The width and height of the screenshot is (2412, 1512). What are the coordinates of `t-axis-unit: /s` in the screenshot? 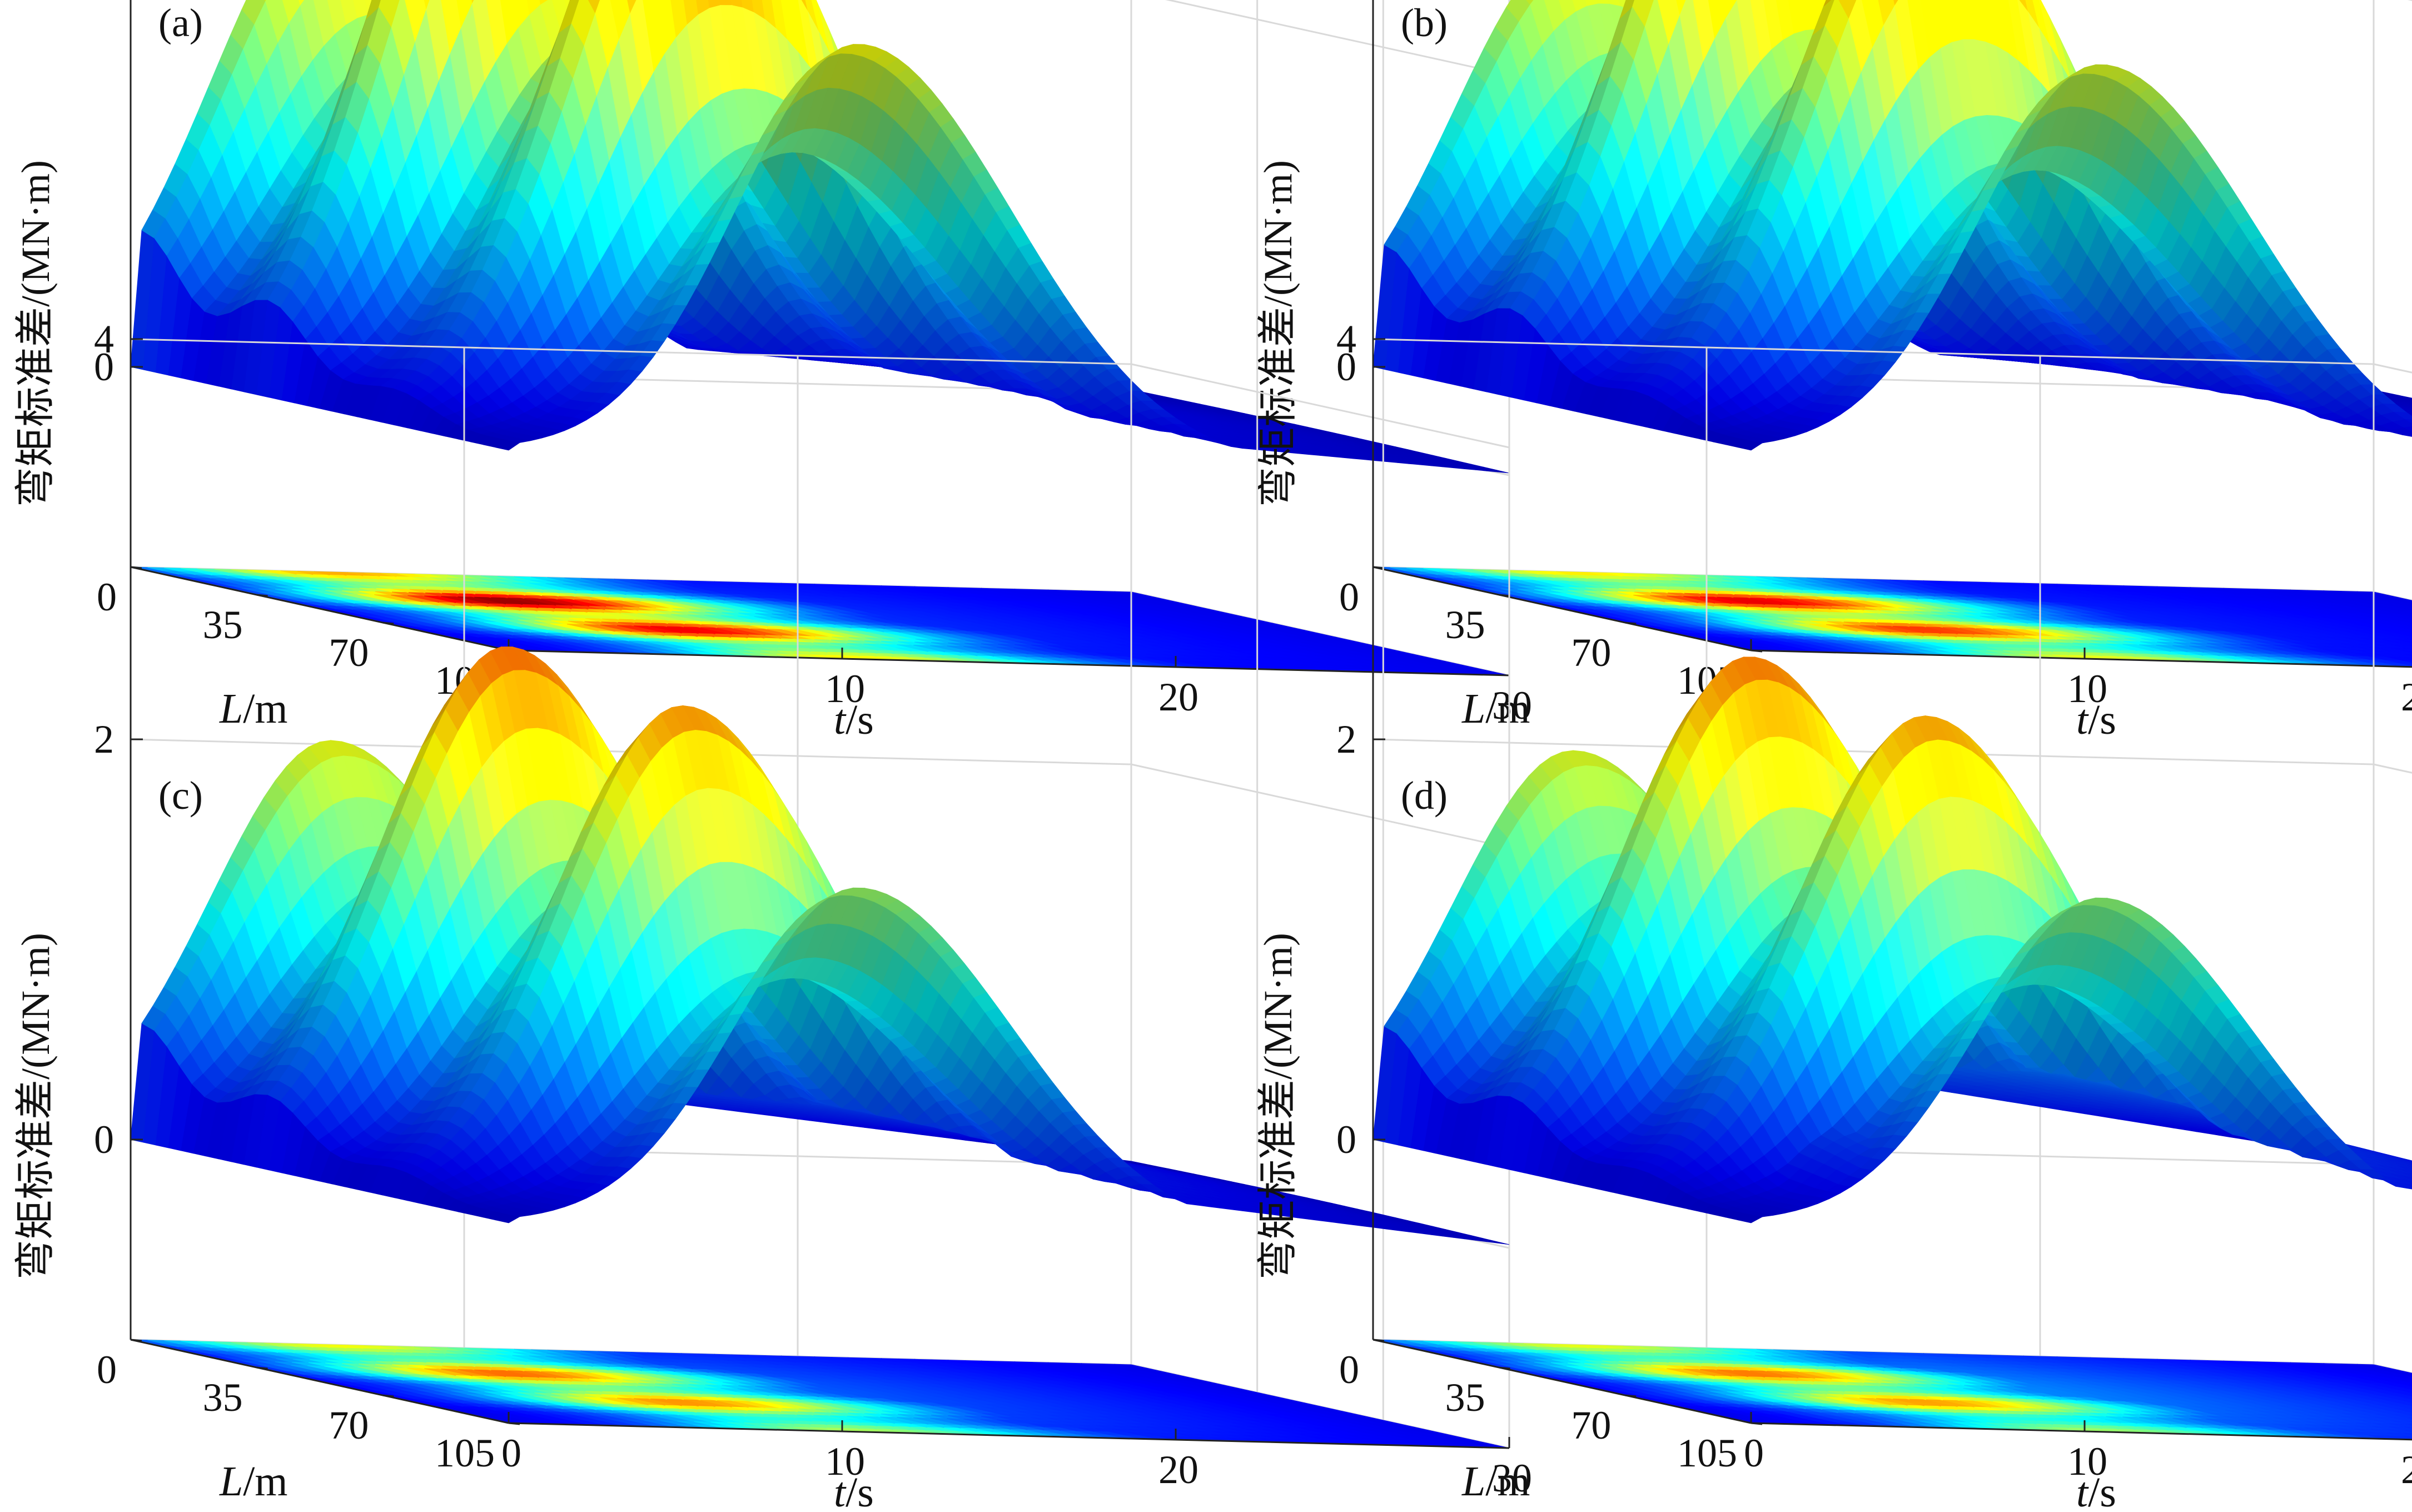 It's located at (860, 720).